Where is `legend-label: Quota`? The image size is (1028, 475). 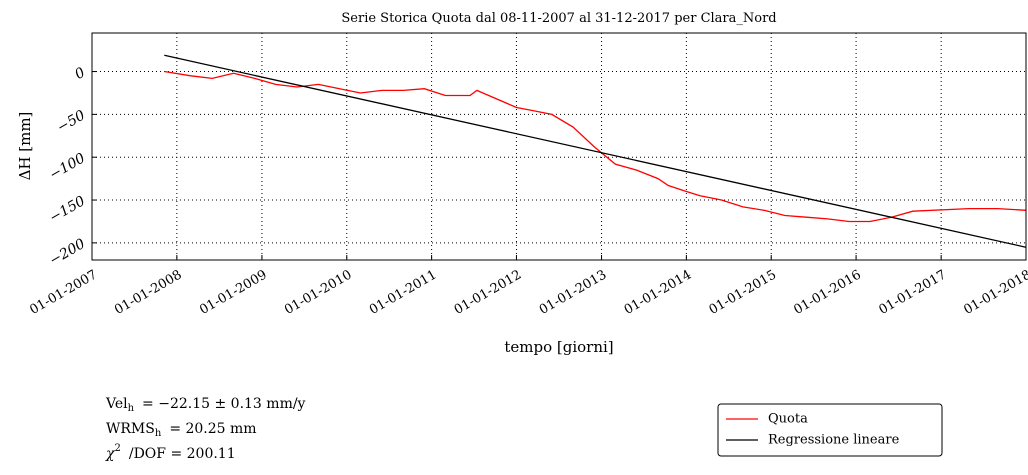 legend-label: Quota is located at coordinates (788, 419).